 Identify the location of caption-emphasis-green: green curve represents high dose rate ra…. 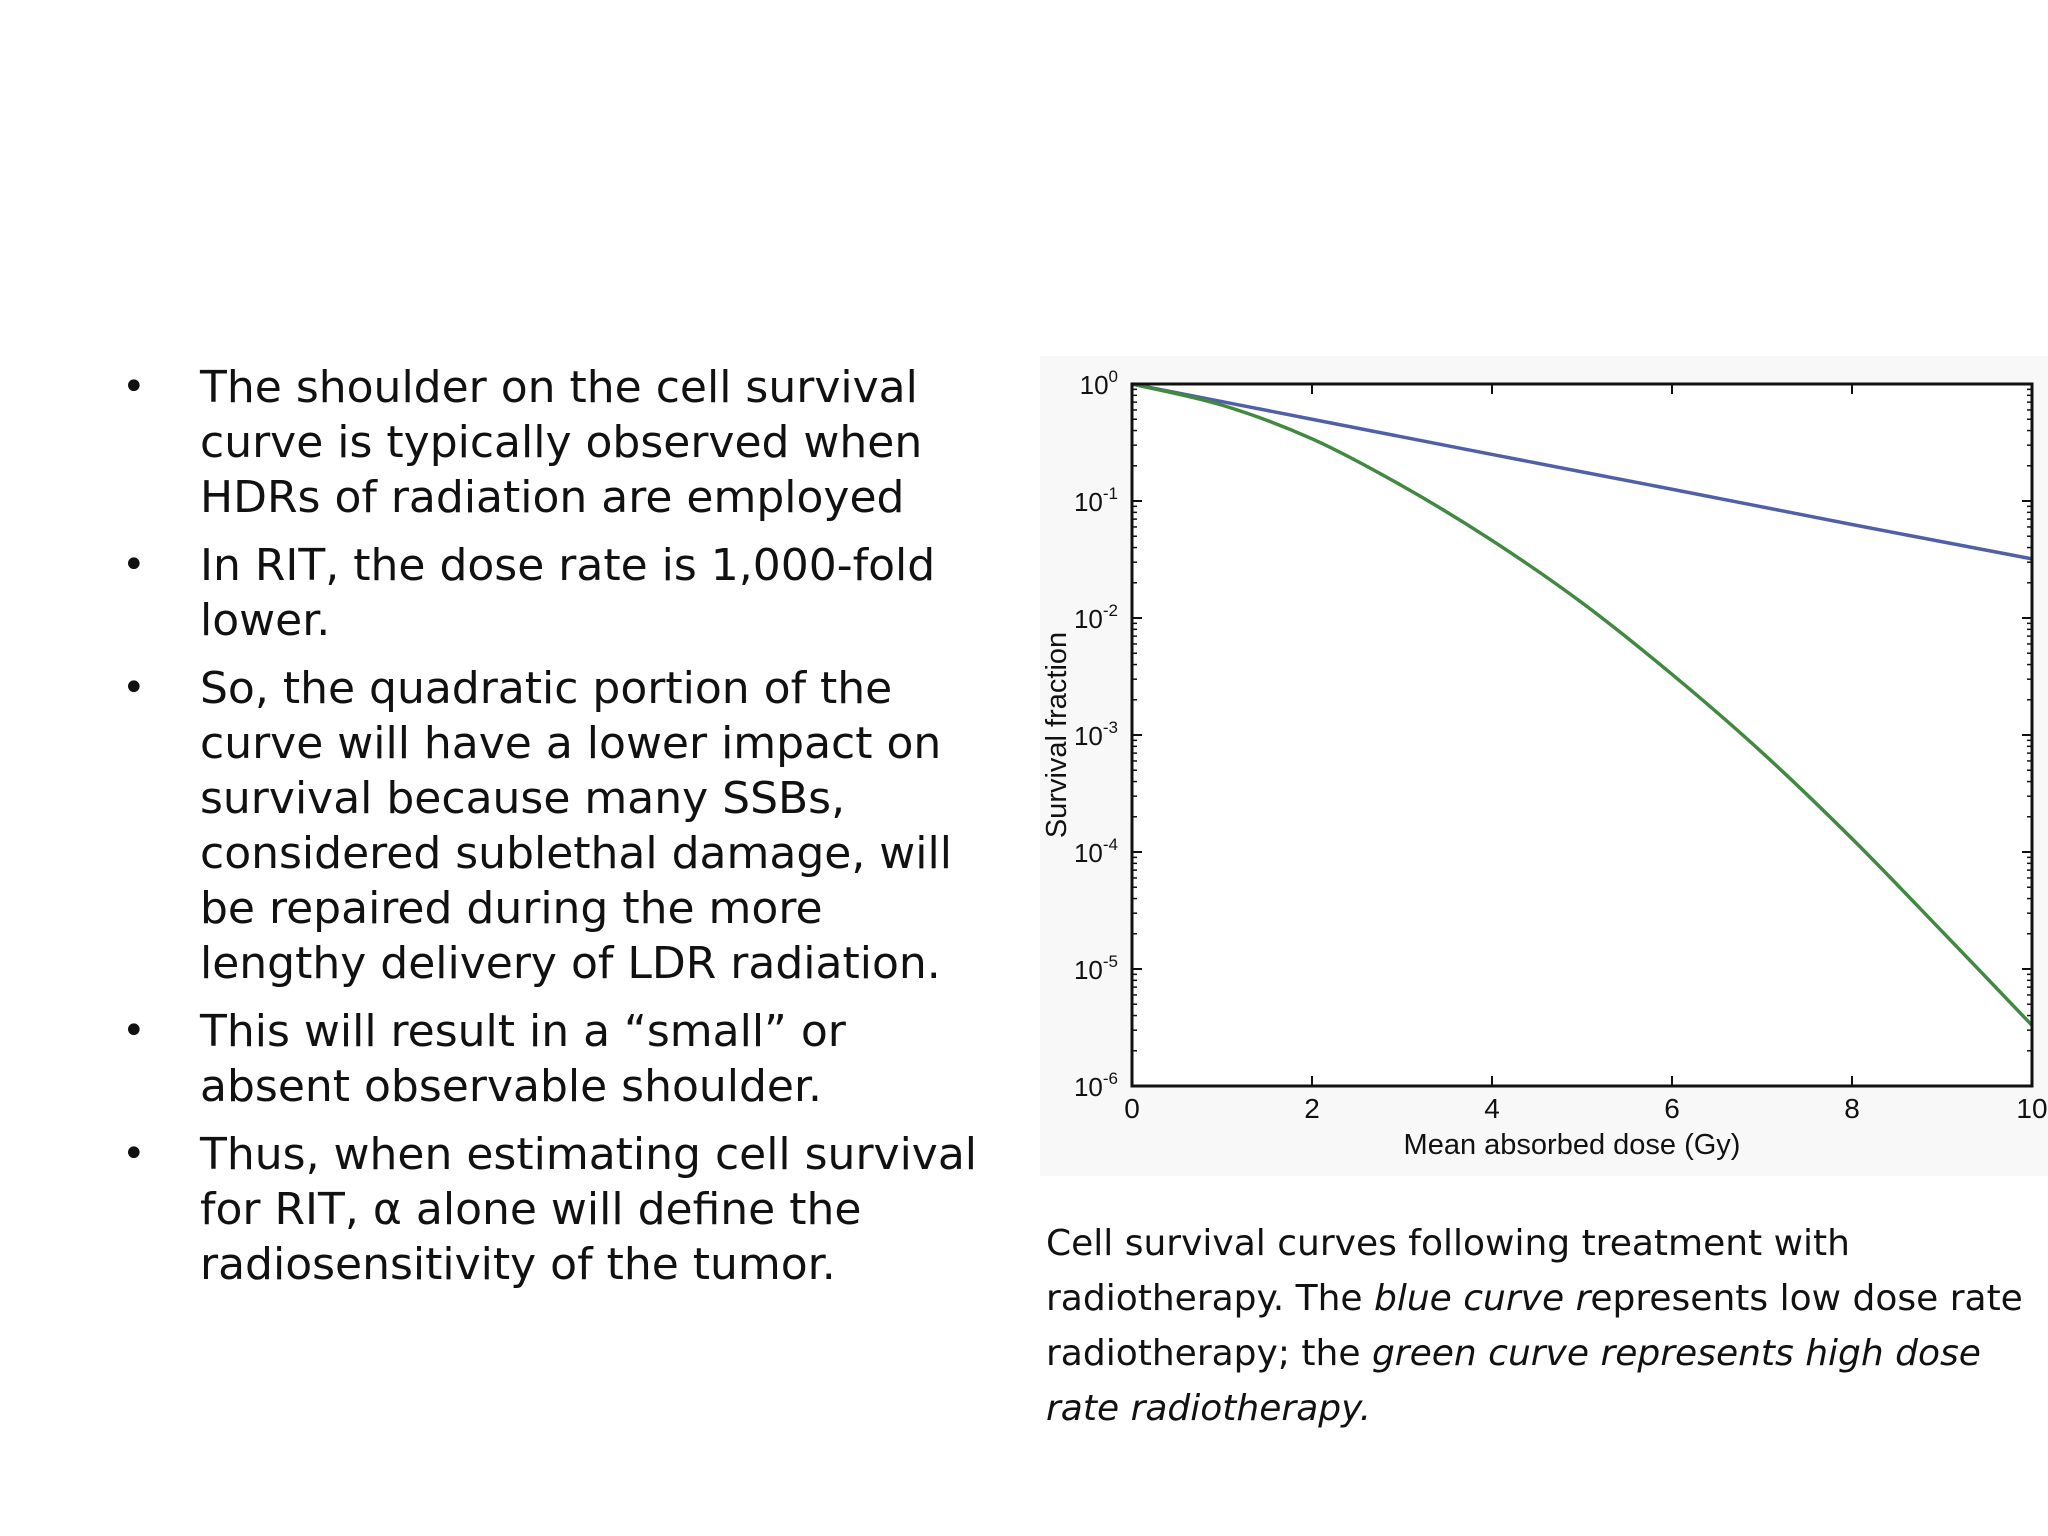
(1513, 1381).